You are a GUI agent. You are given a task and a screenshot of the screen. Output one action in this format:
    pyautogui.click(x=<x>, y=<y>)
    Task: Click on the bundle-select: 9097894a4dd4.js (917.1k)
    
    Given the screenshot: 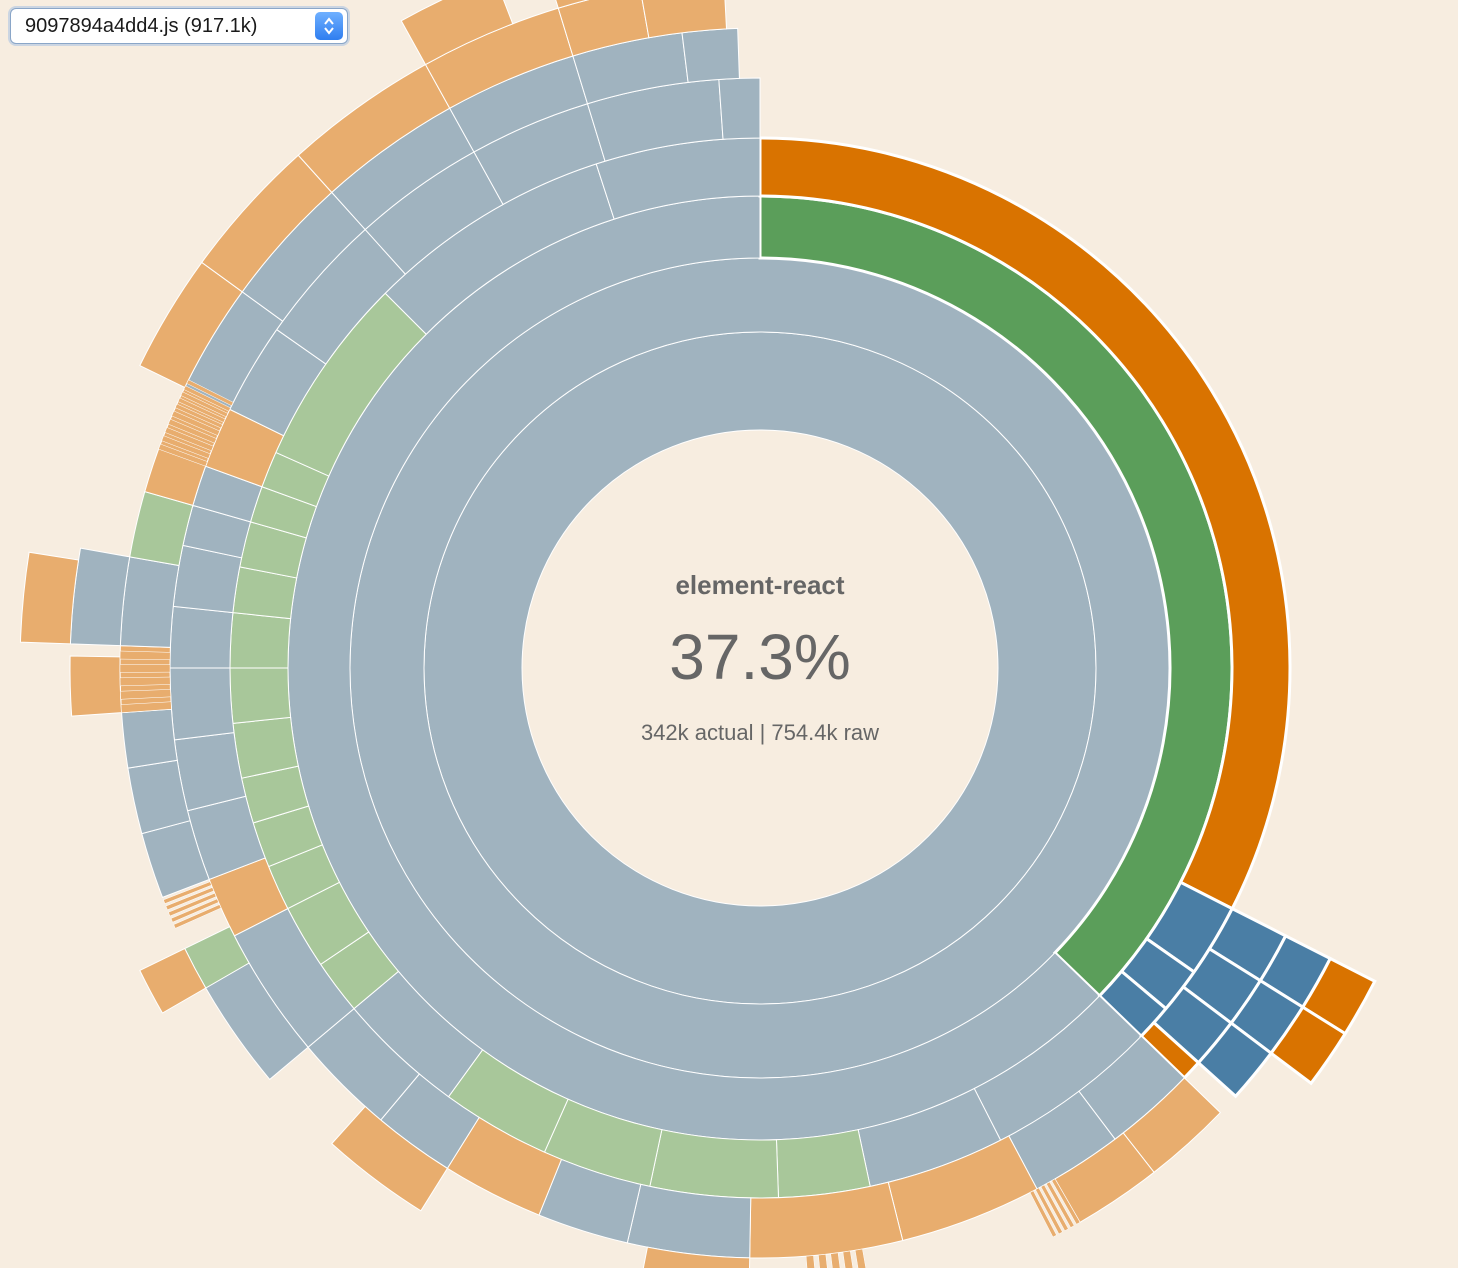 What is the action you would take?
    pyautogui.click(x=179, y=26)
    